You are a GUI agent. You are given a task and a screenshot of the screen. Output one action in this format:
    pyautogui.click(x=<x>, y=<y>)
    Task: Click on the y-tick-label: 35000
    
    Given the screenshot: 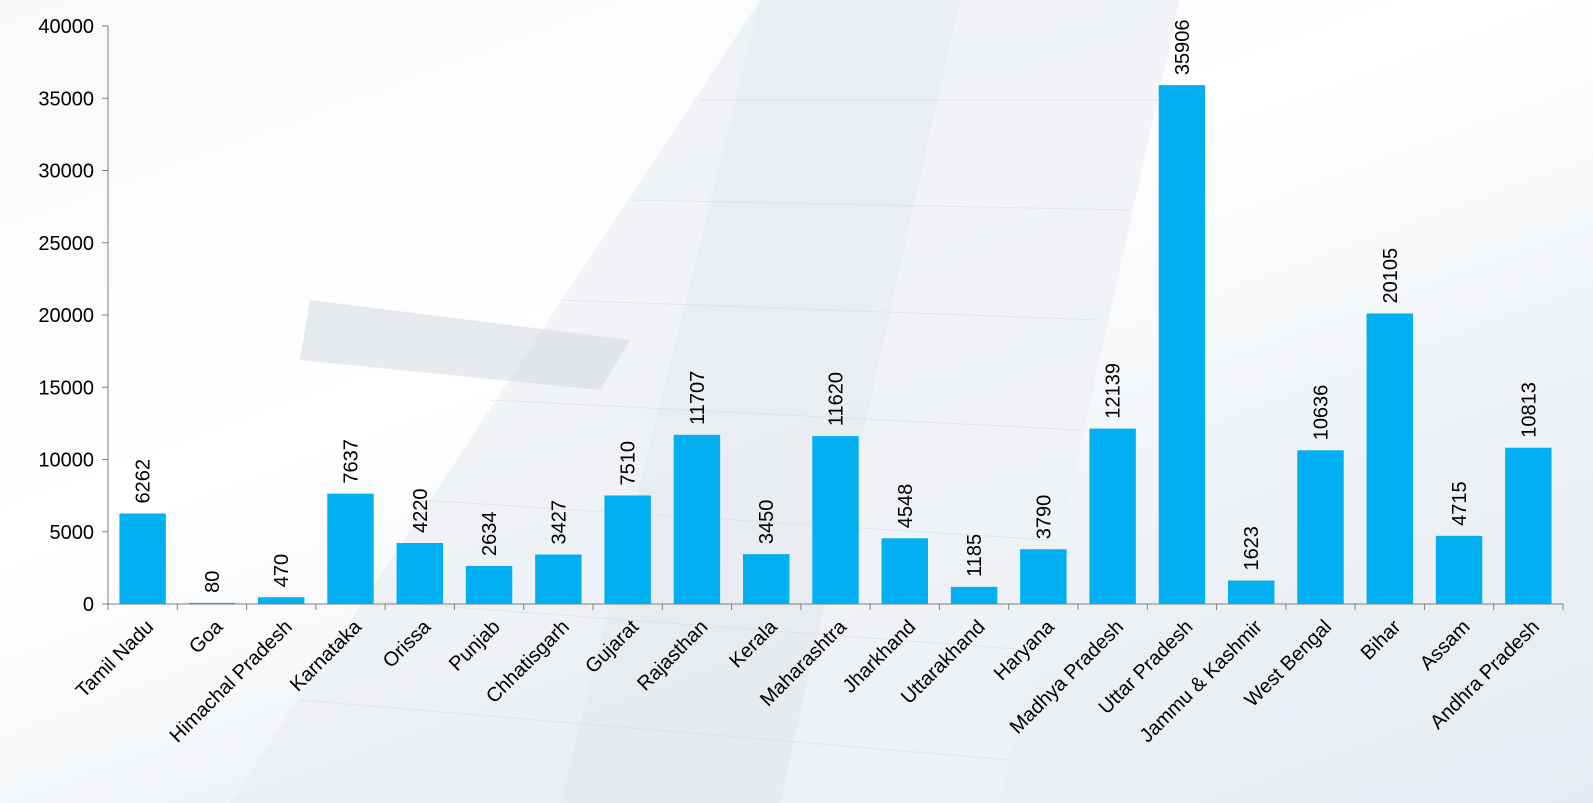 What is the action you would take?
    pyautogui.click(x=66, y=99)
    